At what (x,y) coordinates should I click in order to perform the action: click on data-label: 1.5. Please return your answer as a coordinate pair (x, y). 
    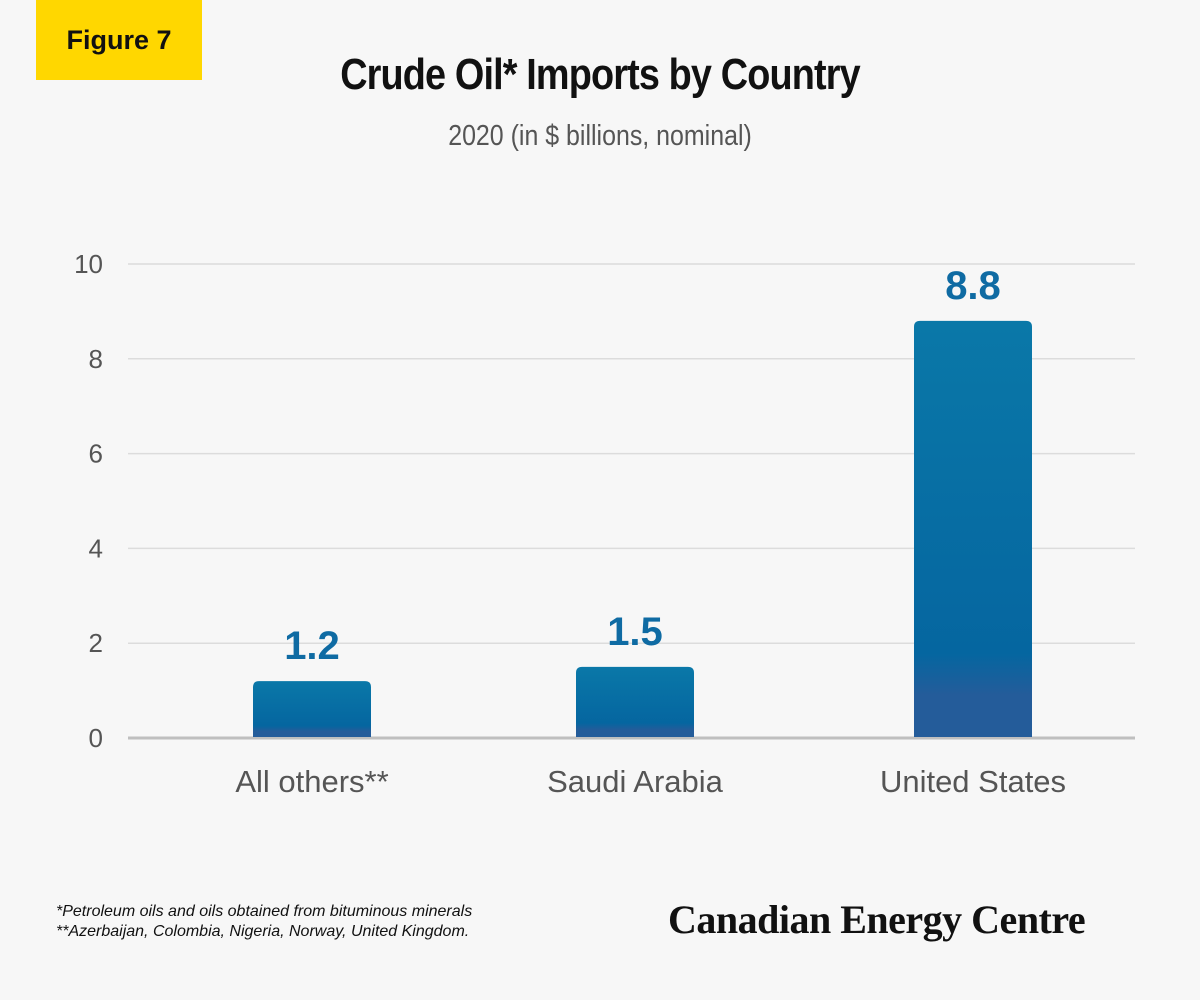
    Looking at the image, I should click on (635, 632).